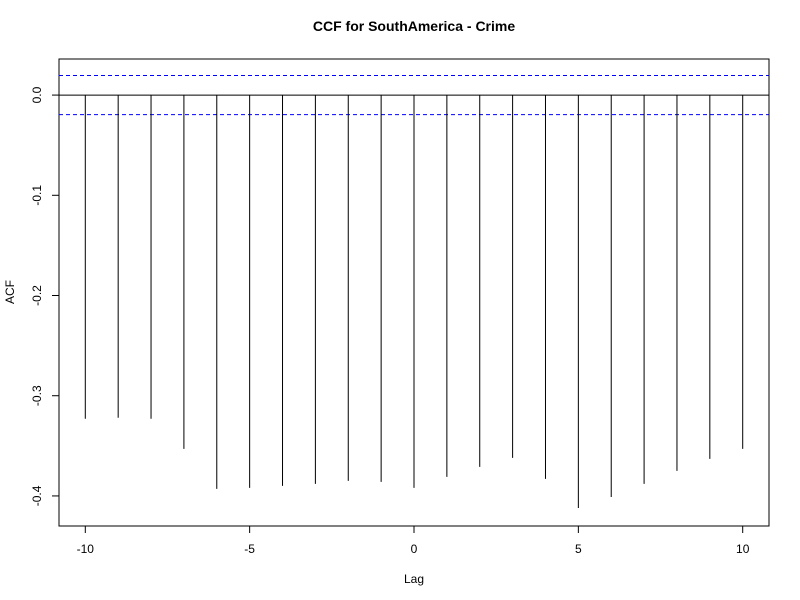 This screenshot has height=600, width=800. What do you see at coordinates (37, 495) in the screenshot?
I see `y-tick-label: -0.4` at bounding box center [37, 495].